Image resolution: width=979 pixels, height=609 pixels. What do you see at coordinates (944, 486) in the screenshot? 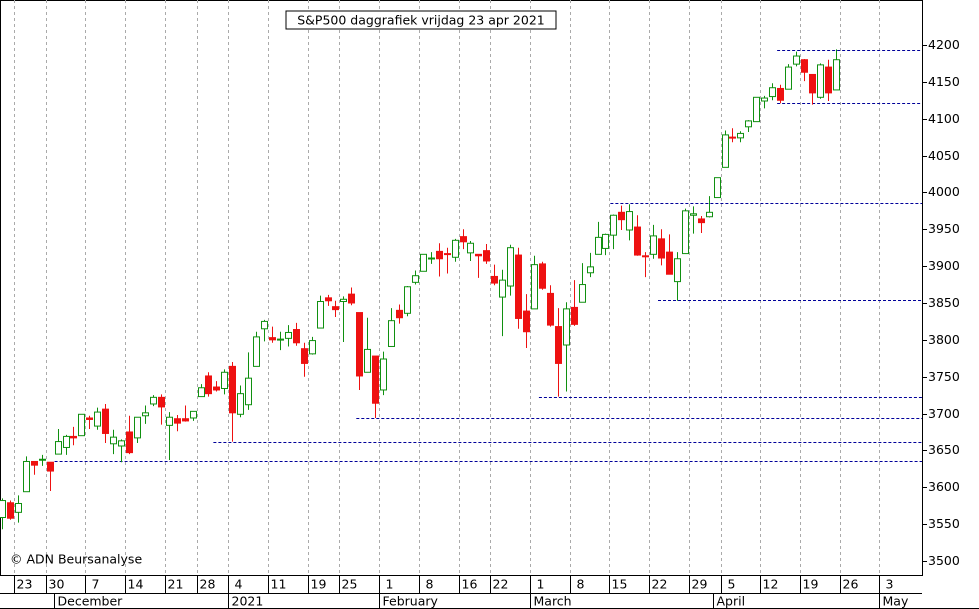
I see `y-tick-label: 3600` at bounding box center [944, 486].